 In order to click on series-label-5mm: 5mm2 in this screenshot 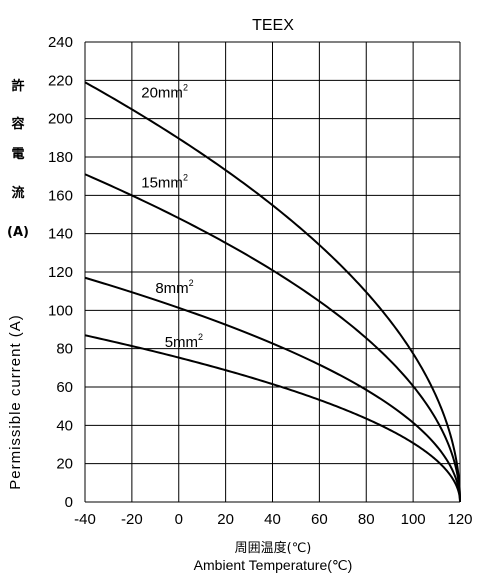, I will do `click(184, 341)`.